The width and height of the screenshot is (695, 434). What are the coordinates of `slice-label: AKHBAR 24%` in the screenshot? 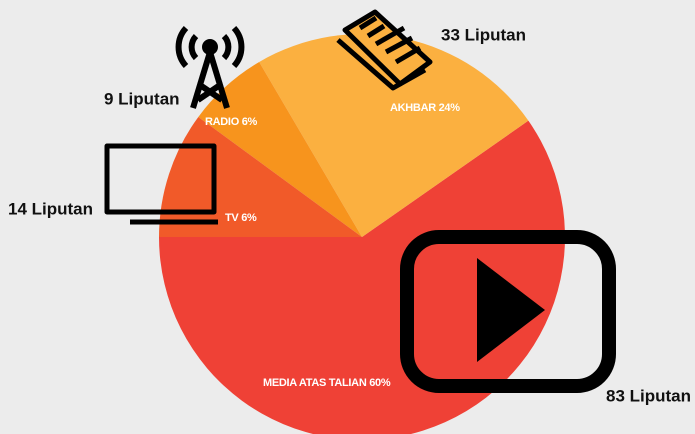 It's located at (425, 108).